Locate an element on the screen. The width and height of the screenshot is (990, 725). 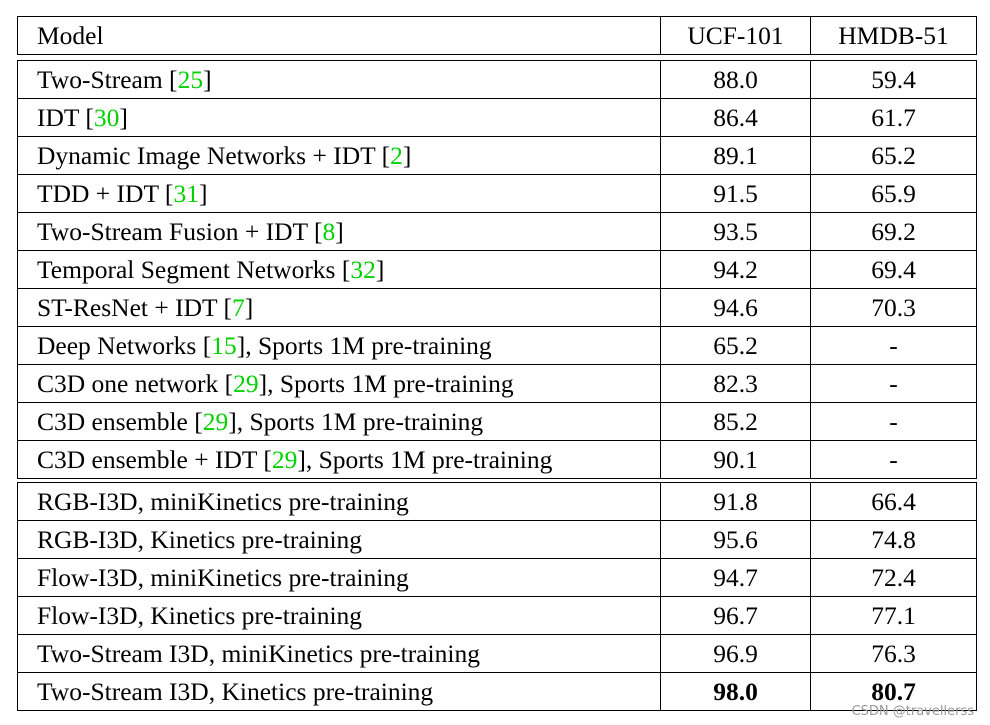
model-name-cell: Dynamic Image Networks + IDT [2] is located at coordinates (339, 155).